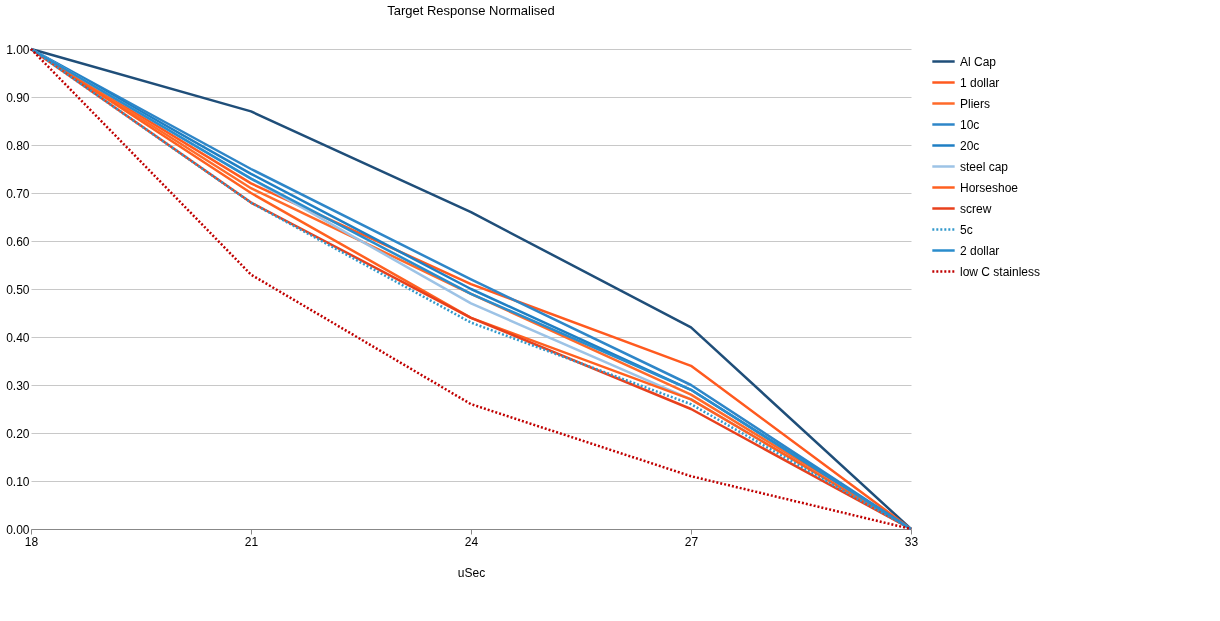 The width and height of the screenshot is (1220, 621). I want to click on legend-label: 20c, so click(970, 145).